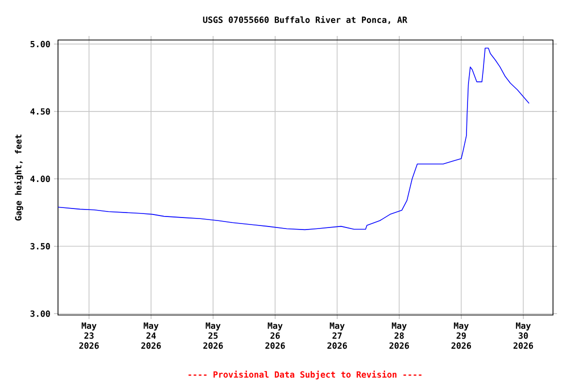 The width and height of the screenshot is (576, 384). Describe the element at coordinates (305, 375) in the screenshot. I see `text: ---- Provisional Data Subject to Revision ----` at that location.